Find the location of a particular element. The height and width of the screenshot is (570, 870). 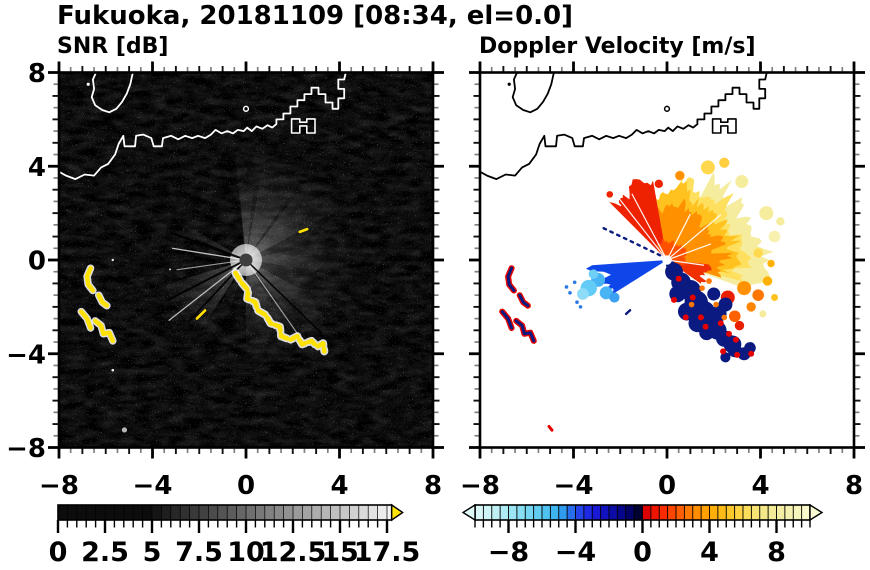

doppler-panel-title: Doppler Velocity [m/s] is located at coordinates (617, 46).